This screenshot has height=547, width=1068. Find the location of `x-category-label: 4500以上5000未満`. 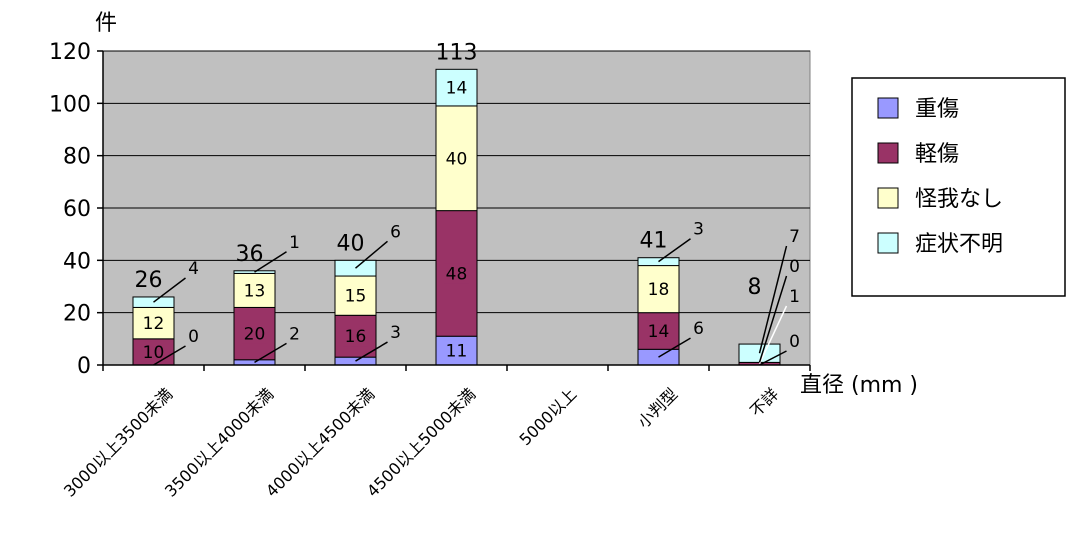

x-category-label: 4500以上5000未満 is located at coordinates (421, 442).